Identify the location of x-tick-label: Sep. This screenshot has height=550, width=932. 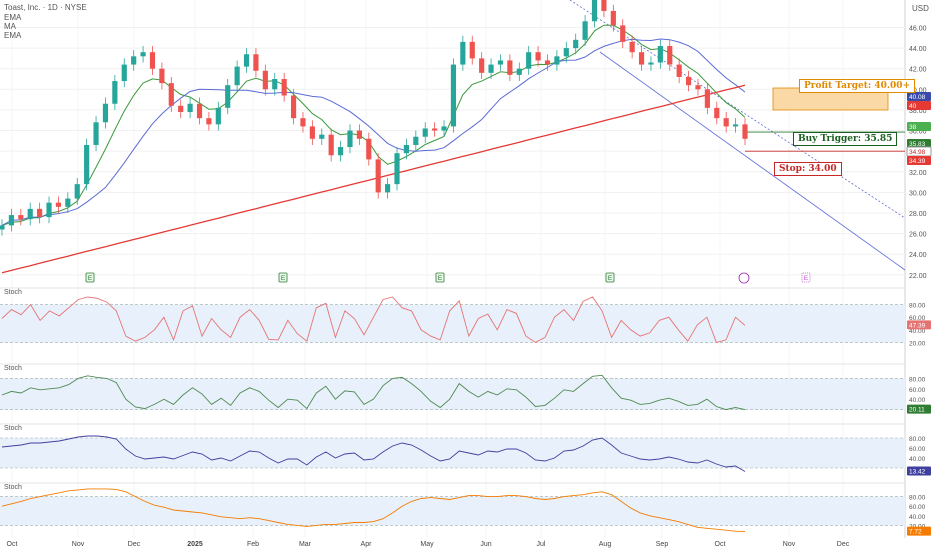
(662, 544).